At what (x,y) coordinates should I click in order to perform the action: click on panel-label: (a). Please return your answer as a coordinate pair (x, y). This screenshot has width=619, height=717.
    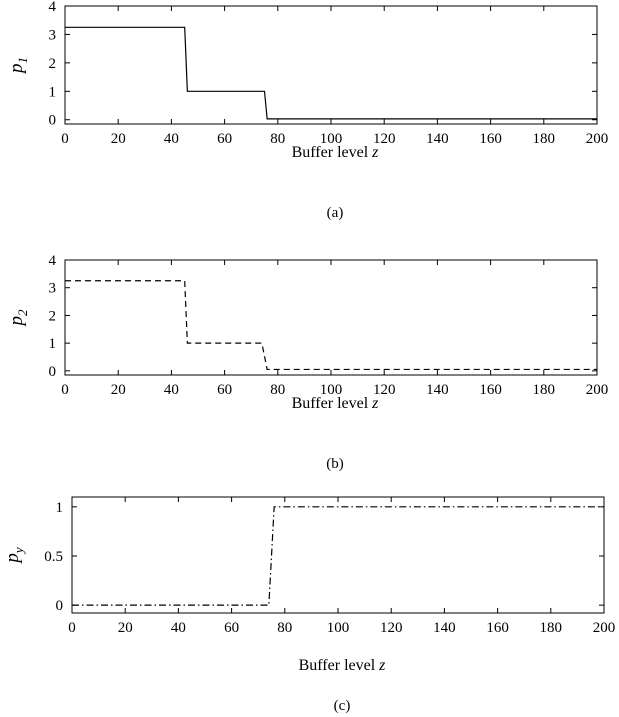
    Looking at the image, I should click on (335, 213).